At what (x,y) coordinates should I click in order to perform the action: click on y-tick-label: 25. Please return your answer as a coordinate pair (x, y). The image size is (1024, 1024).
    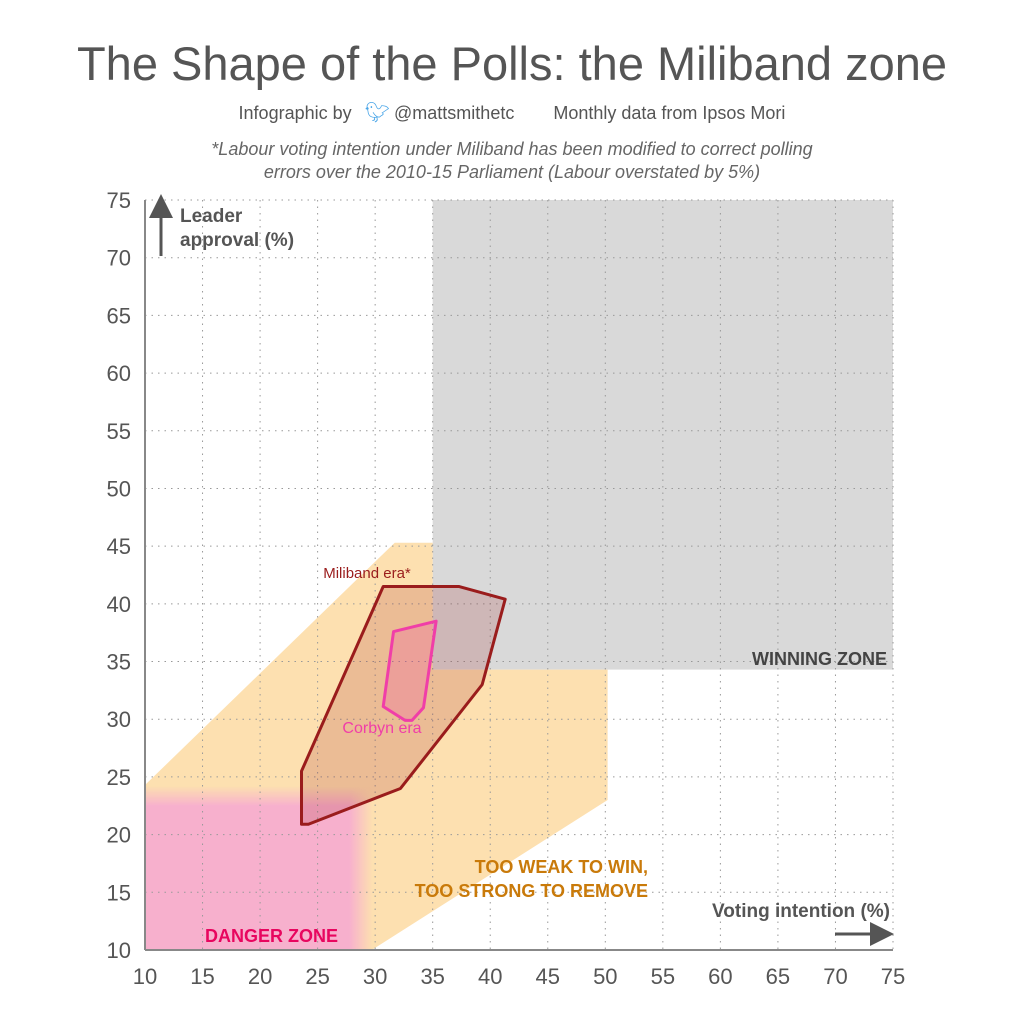
    Looking at the image, I should click on (119, 777).